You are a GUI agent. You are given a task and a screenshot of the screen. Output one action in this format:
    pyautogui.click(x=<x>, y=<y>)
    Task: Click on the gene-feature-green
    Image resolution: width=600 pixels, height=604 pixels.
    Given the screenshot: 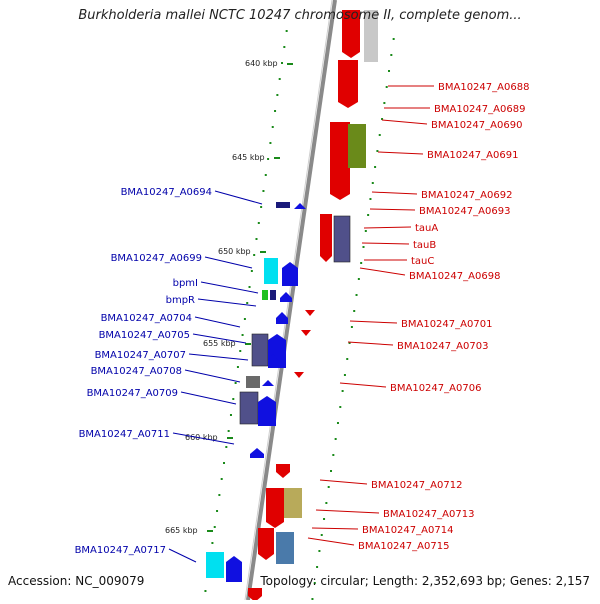 What is the action you would take?
    pyautogui.click(x=265, y=295)
    